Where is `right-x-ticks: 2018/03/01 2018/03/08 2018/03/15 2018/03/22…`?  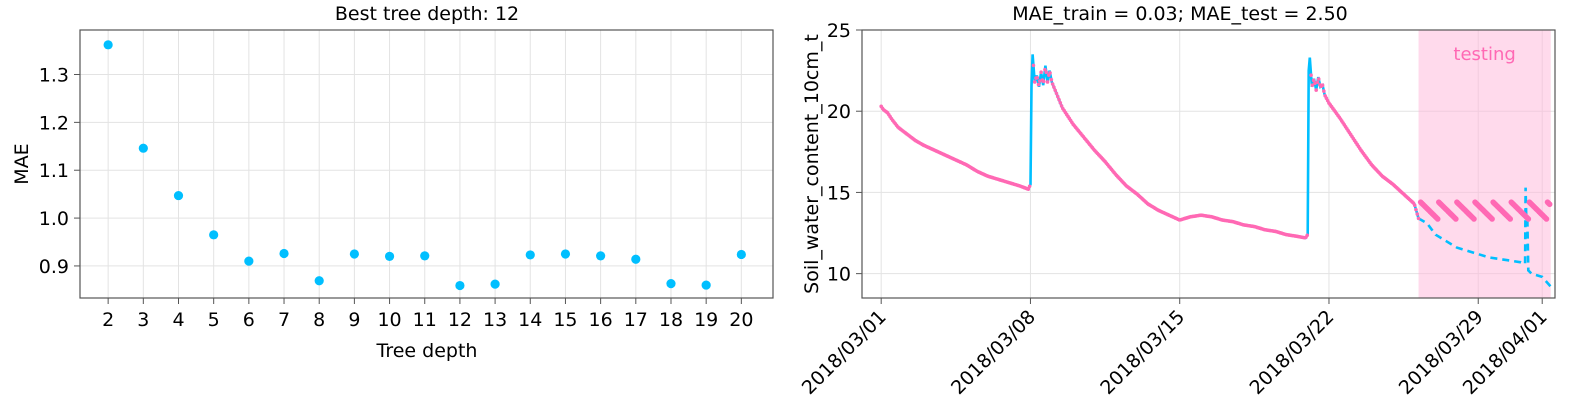 right-x-ticks: 2018/03/01 2018/03/08 2018/03/15 2018/03/22… is located at coordinates (1175, 348).